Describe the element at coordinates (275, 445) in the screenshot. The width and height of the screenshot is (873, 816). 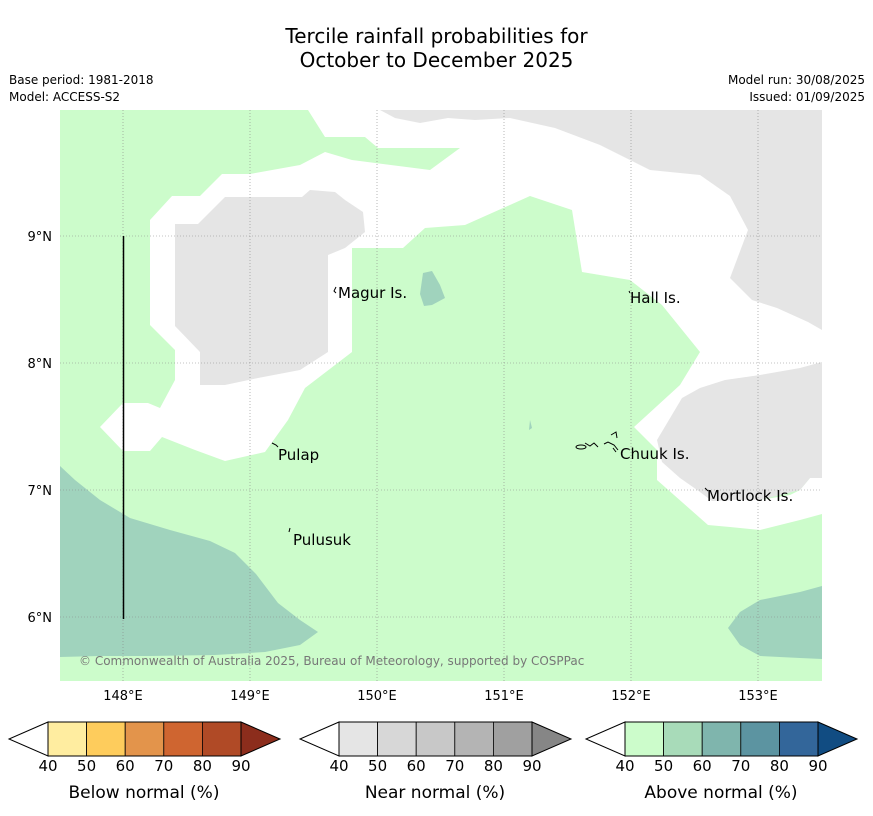
I see `island-pulap` at that location.